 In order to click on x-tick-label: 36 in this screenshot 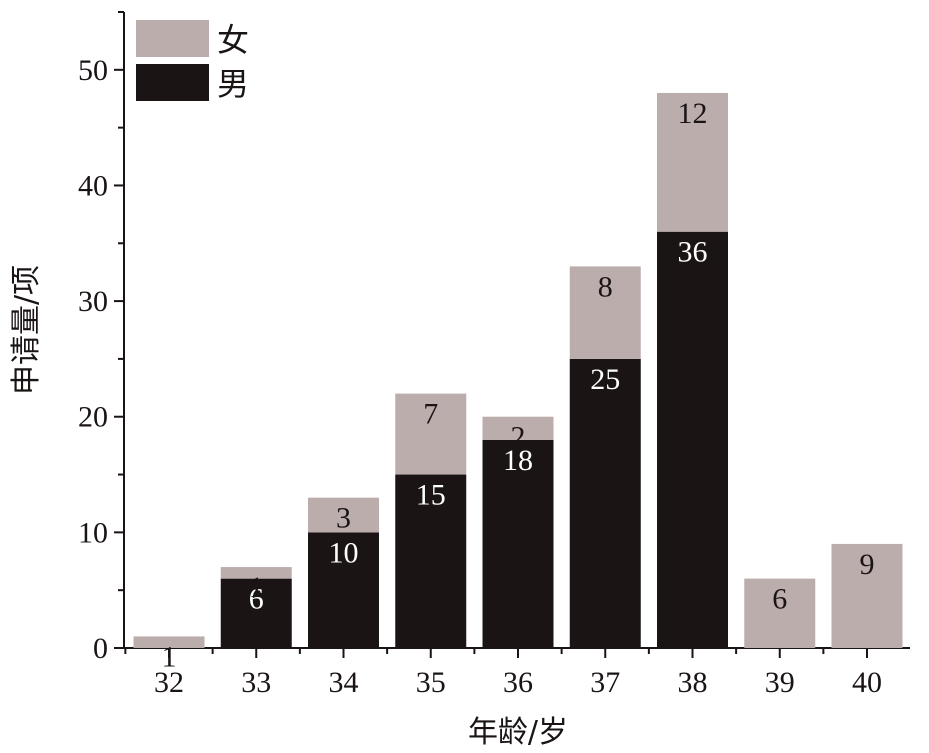, I will do `click(518, 682)`.